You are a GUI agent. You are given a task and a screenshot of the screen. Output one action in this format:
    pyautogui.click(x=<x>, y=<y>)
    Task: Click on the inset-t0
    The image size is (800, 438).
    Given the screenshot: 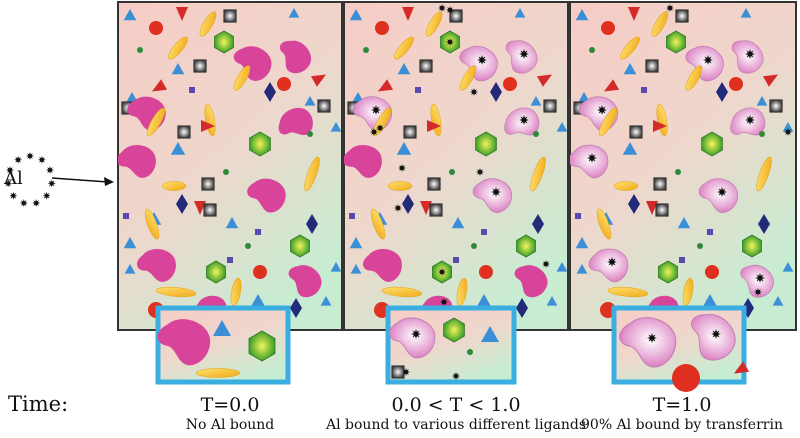 What is the action you would take?
    pyautogui.click(x=223, y=345)
    